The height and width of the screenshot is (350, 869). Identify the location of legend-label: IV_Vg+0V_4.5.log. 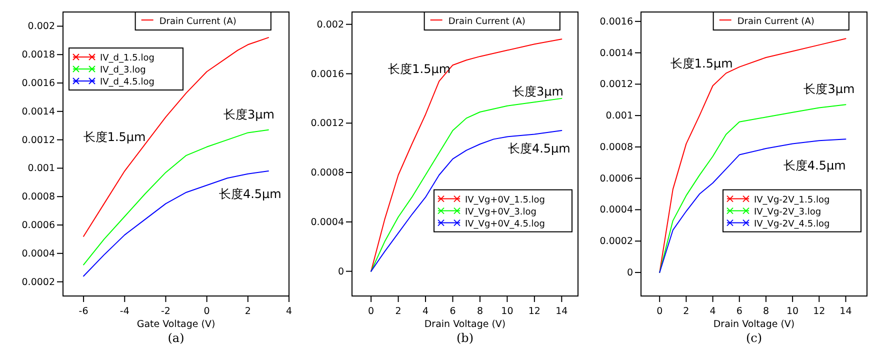
(505, 224).